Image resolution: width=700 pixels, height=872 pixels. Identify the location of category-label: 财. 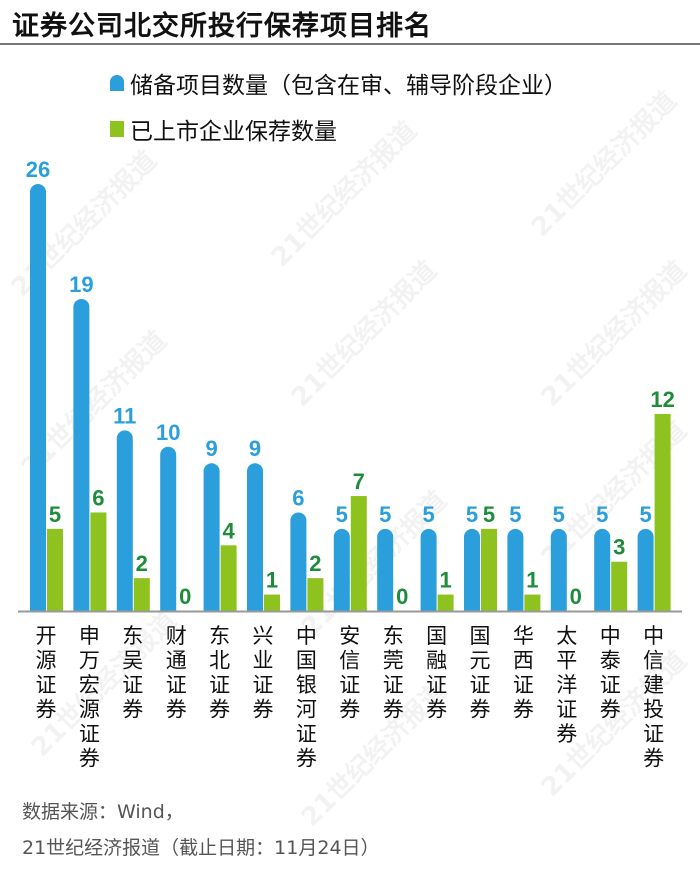
(176, 636).